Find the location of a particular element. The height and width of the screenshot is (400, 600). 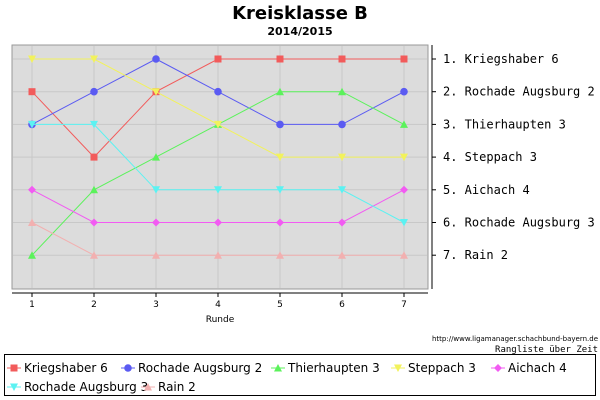

chart-subtitle: 2014/2015 is located at coordinates (299, 31).